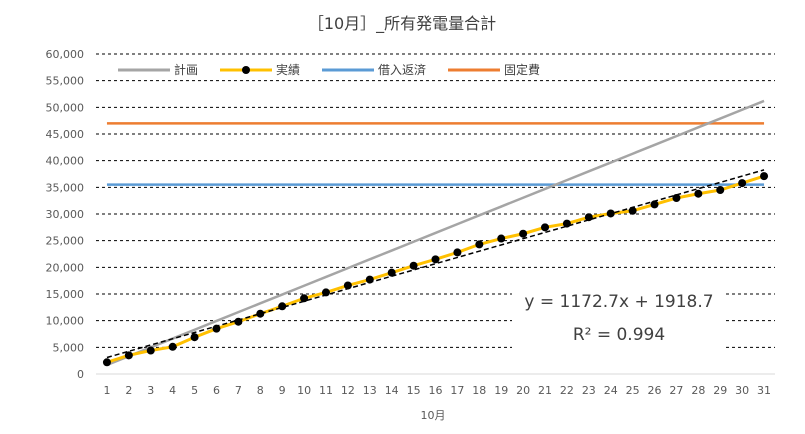 Image resolution: width=805 pixels, height=434 pixels. What do you see at coordinates (523, 390) in the screenshot?
I see `x-tick-label: 20` at bounding box center [523, 390].